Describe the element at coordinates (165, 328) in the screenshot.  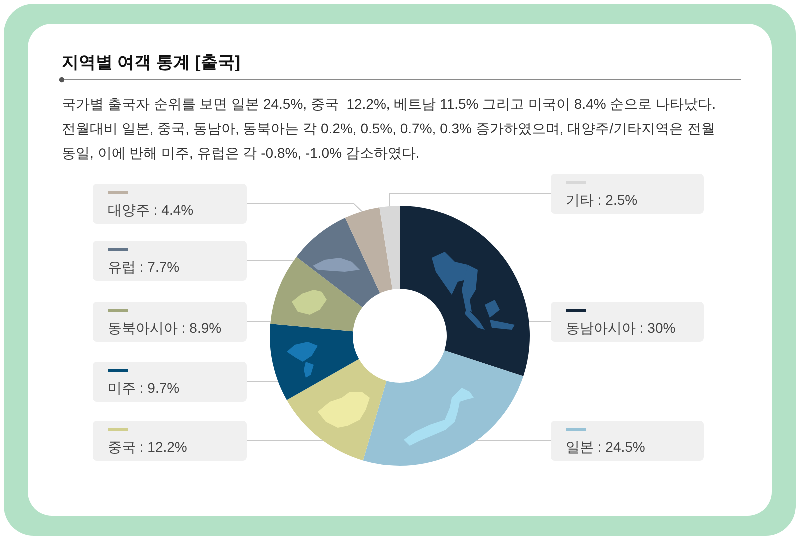
I see `legend-label: 동북아시아 : 8.9%` at that location.